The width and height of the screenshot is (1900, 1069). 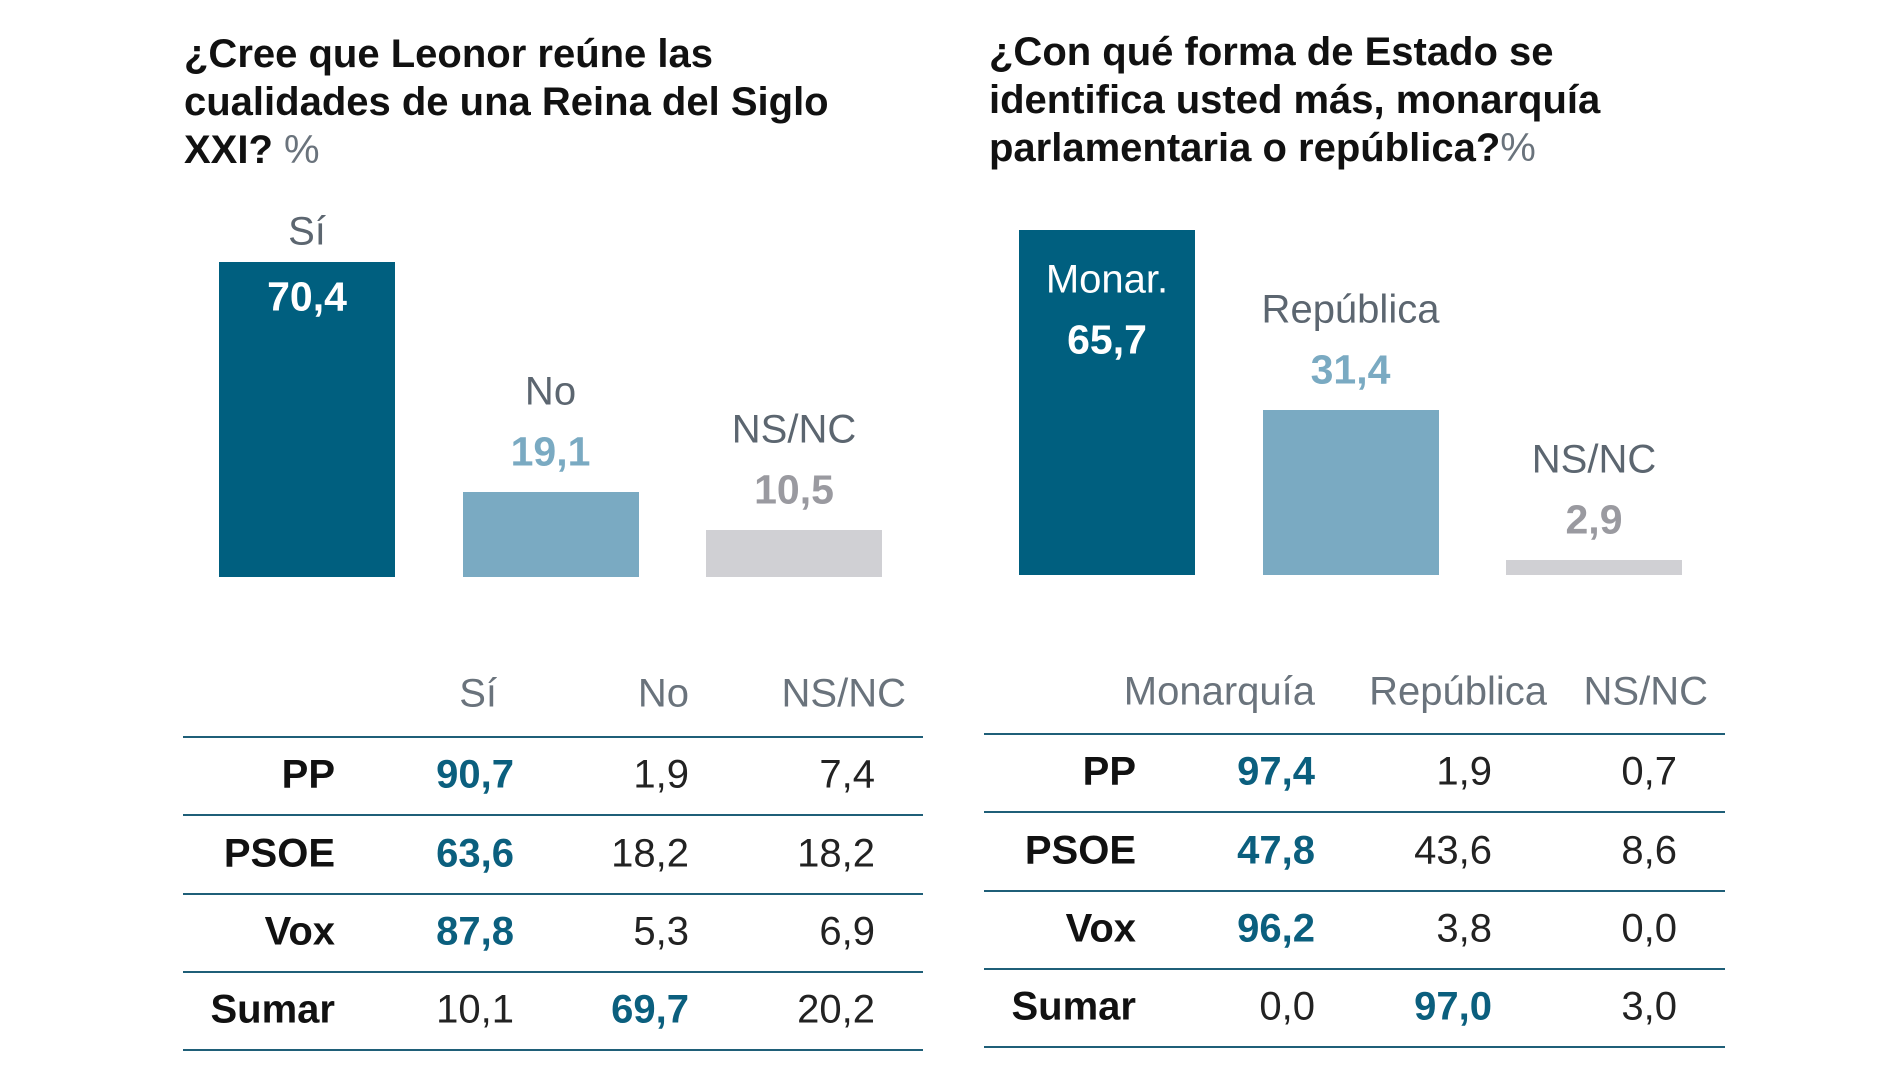 I want to click on table-cell: 0,7, so click(x=1649, y=771).